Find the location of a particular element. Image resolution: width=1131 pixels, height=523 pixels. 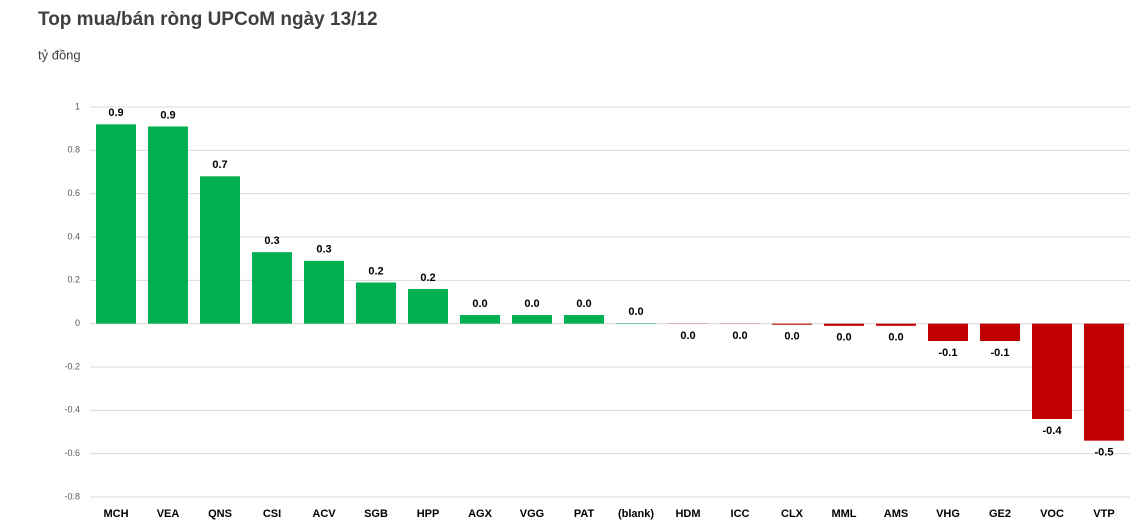

value-label: -0.4 is located at coordinates (1053, 431).